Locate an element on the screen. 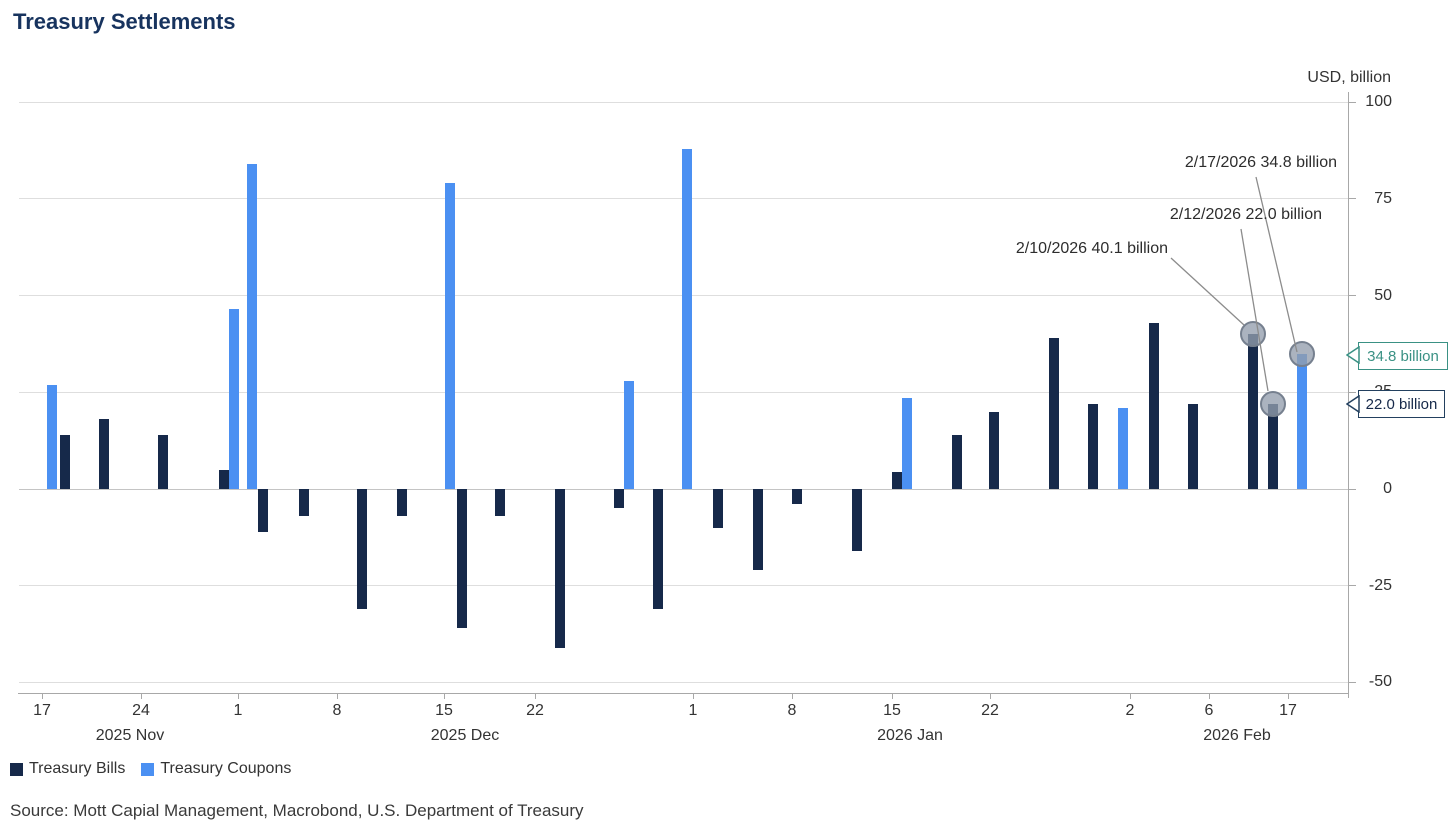 This screenshot has width=1456, height=839. y-axis-tick-label: -25 is located at coordinates (1380, 585).